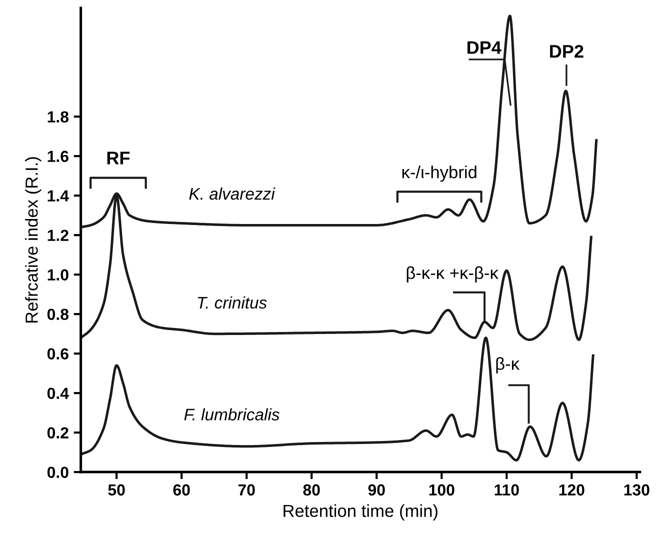 This screenshot has width=657, height=534. I want to click on y-tick-label: 0.6, so click(57, 354).